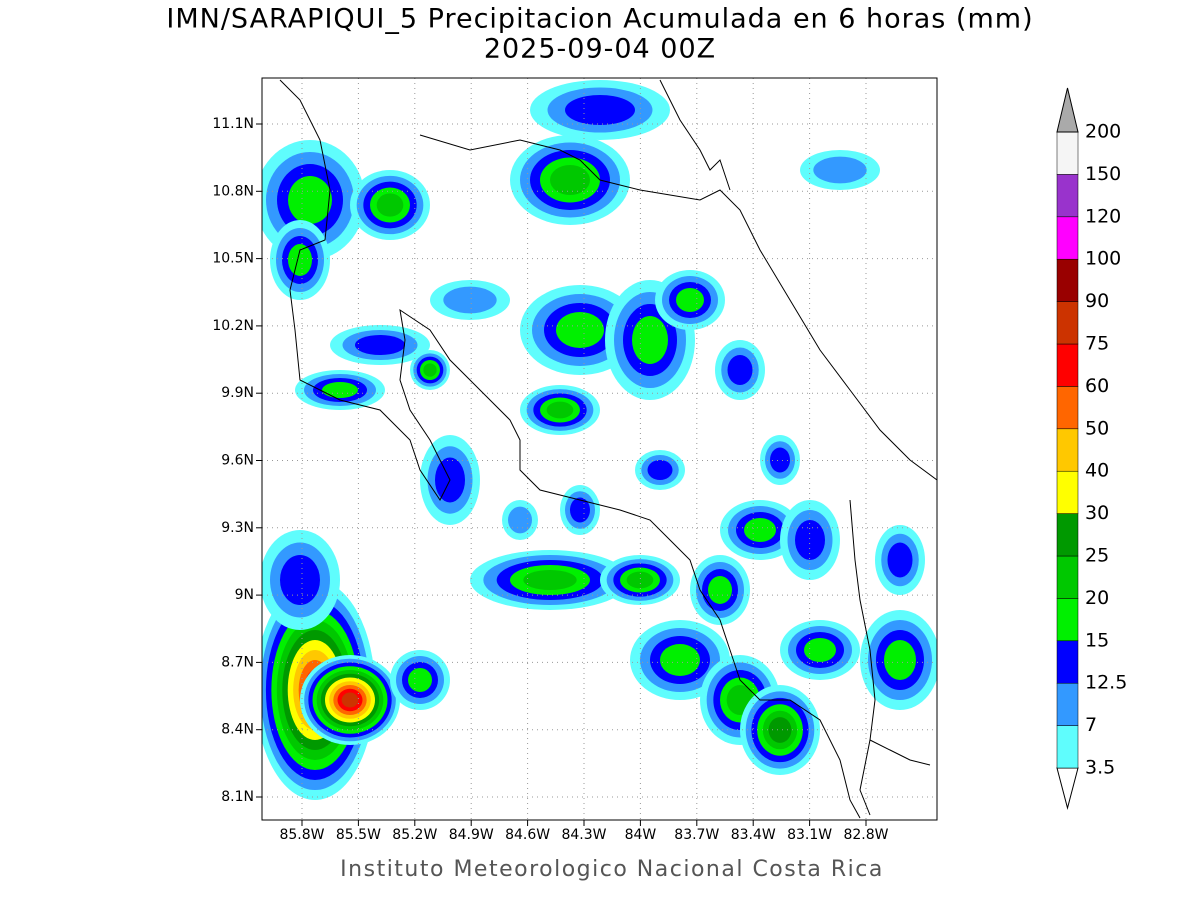 Image resolution: width=1200 pixels, height=904 pixels. What do you see at coordinates (1103, 216) in the screenshot?
I see `colorbar-label: 120` at bounding box center [1103, 216].